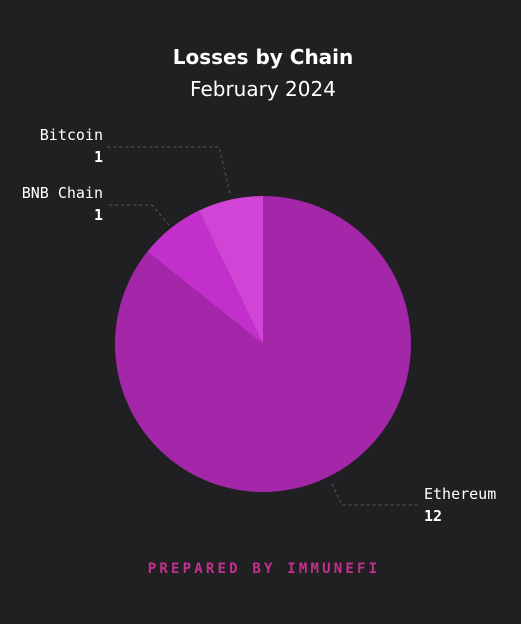  I want to click on slice-value-bitcoin: 1, so click(98, 157).